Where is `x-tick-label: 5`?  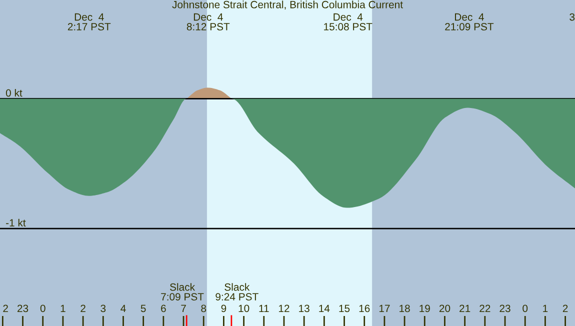 x-tick-label: 5 is located at coordinates (143, 308).